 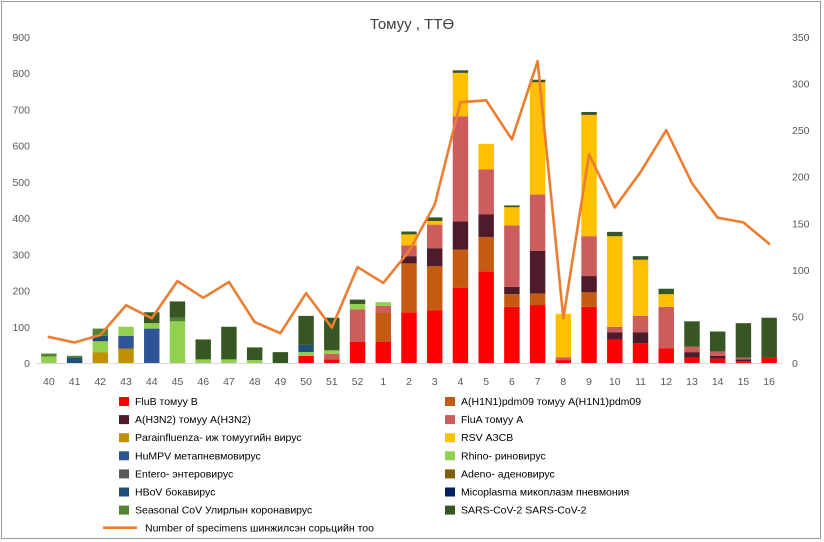 What do you see at coordinates (487, 438) in the screenshot?
I see `legend-label: RSV АЗСВ` at bounding box center [487, 438].